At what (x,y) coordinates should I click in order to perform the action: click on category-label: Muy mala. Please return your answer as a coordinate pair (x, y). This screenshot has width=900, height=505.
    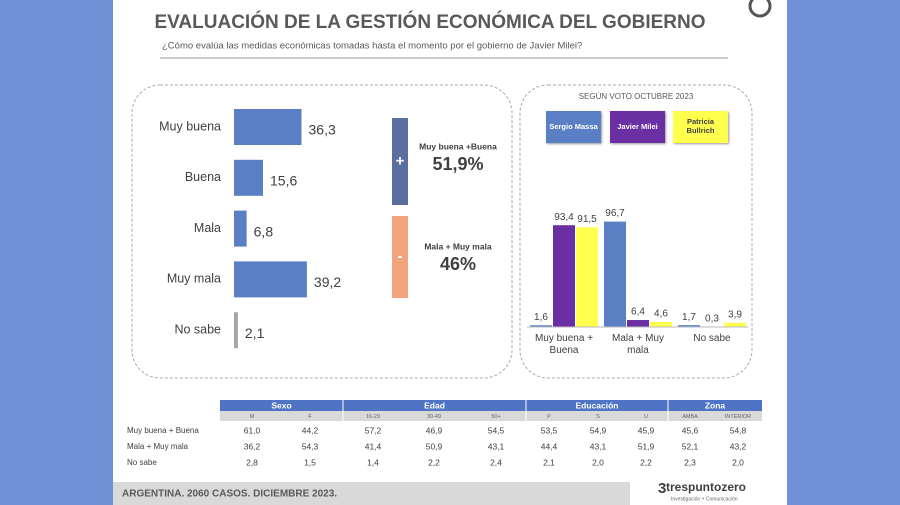
    Looking at the image, I should click on (194, 279).